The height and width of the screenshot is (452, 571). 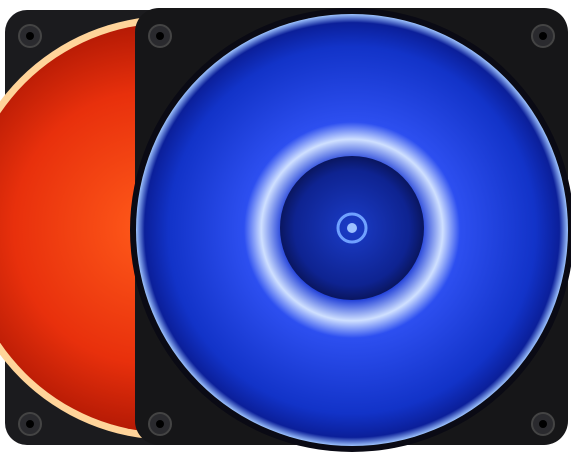 I want to click on hub-logo, so click(x=352, y=228).